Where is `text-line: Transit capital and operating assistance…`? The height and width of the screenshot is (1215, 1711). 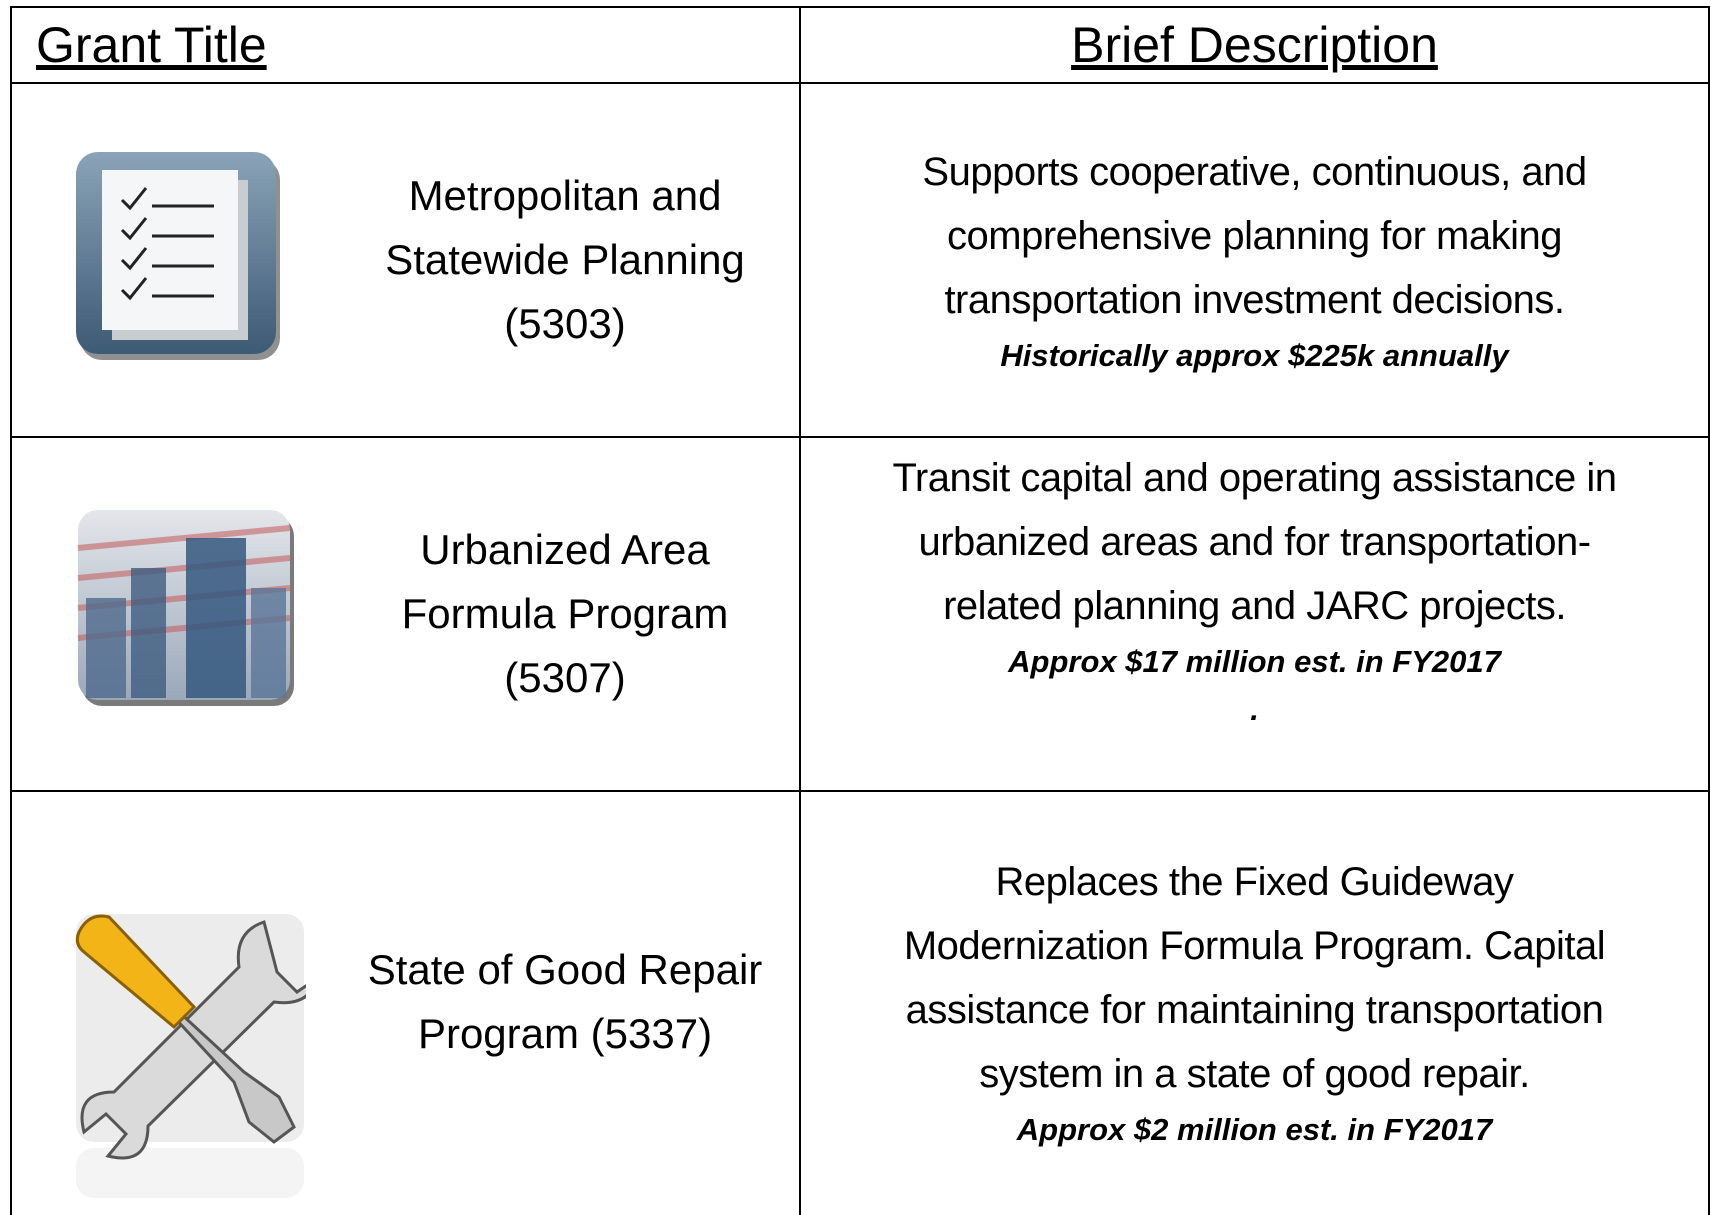 text-line: Transit capital and operating assistance… is located at coordinates (1254, 478).